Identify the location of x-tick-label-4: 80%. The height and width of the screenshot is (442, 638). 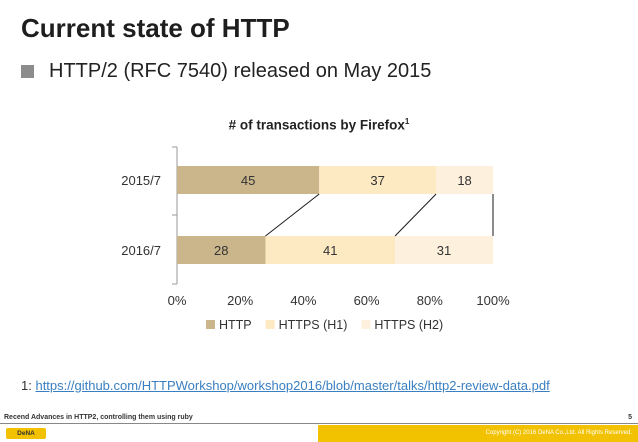
(430, 300).